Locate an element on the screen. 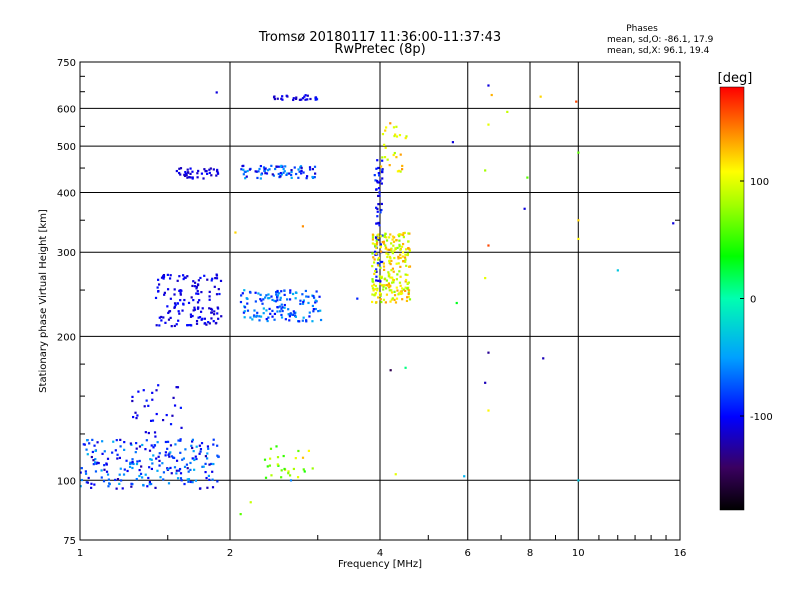  x-tick-label: 6 is located at coordinates (468, 553).